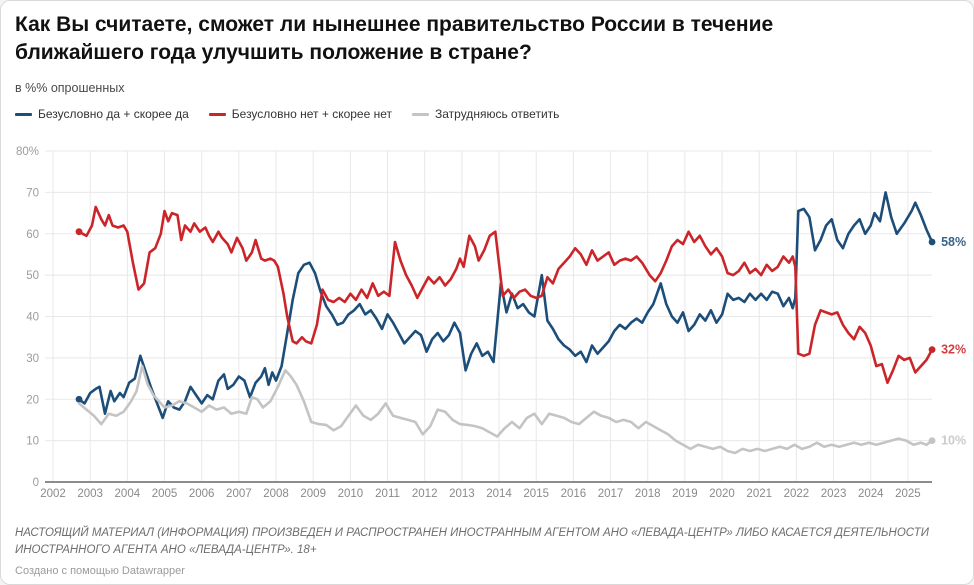  I want to click on x-tick-label: 2006, so click(202, 494).